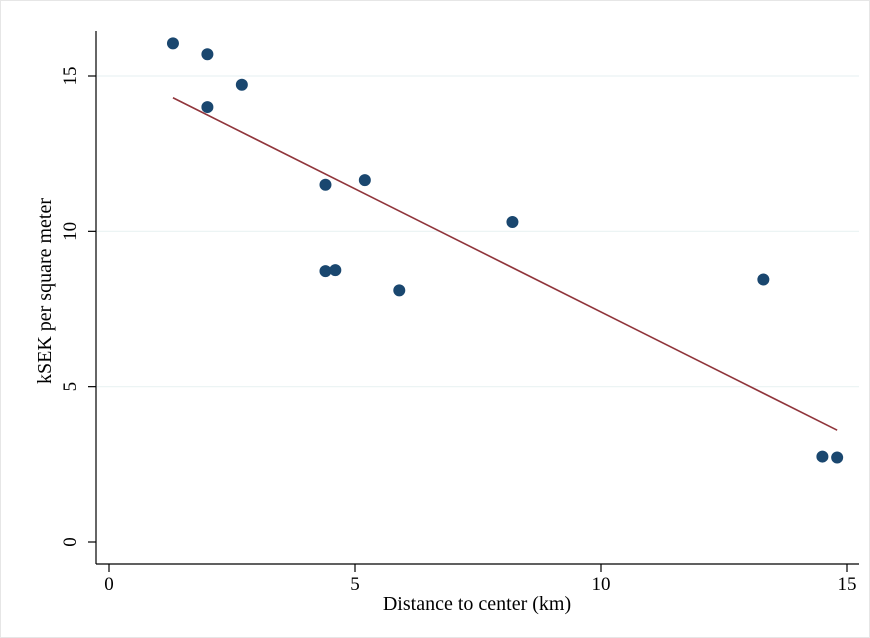 This screenshot has height=638, width=870. I want to click on y-tick-label-0: 0, so click(70, 542).